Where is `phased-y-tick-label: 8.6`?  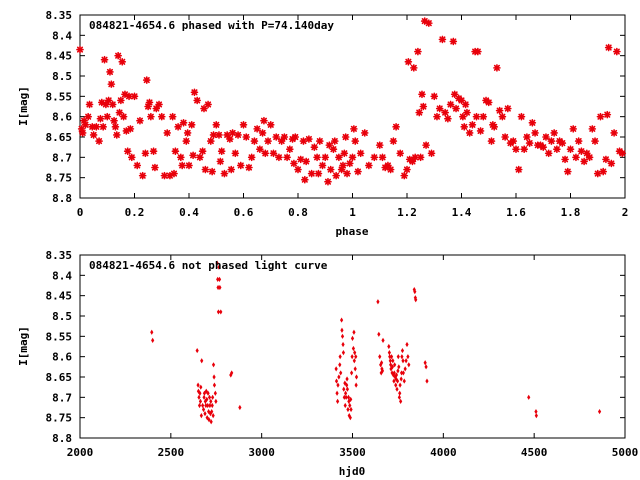 phased-y-tick-label: 8.6 is located at coordinates (62, 117).